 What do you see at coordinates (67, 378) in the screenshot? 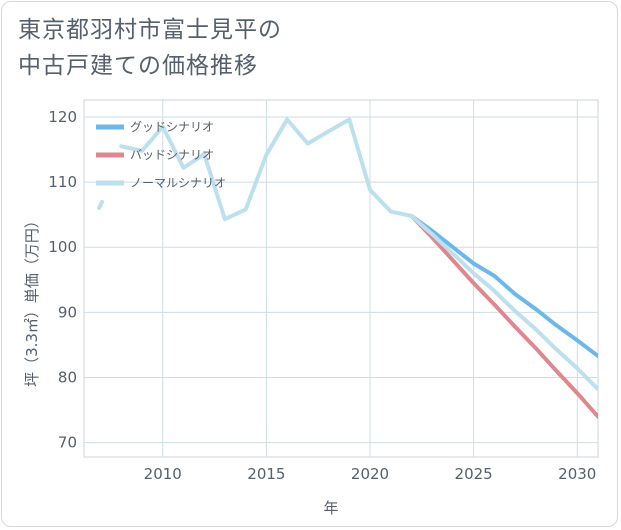
I see `y-tick-label: 80` at bounding box center [67, 378].